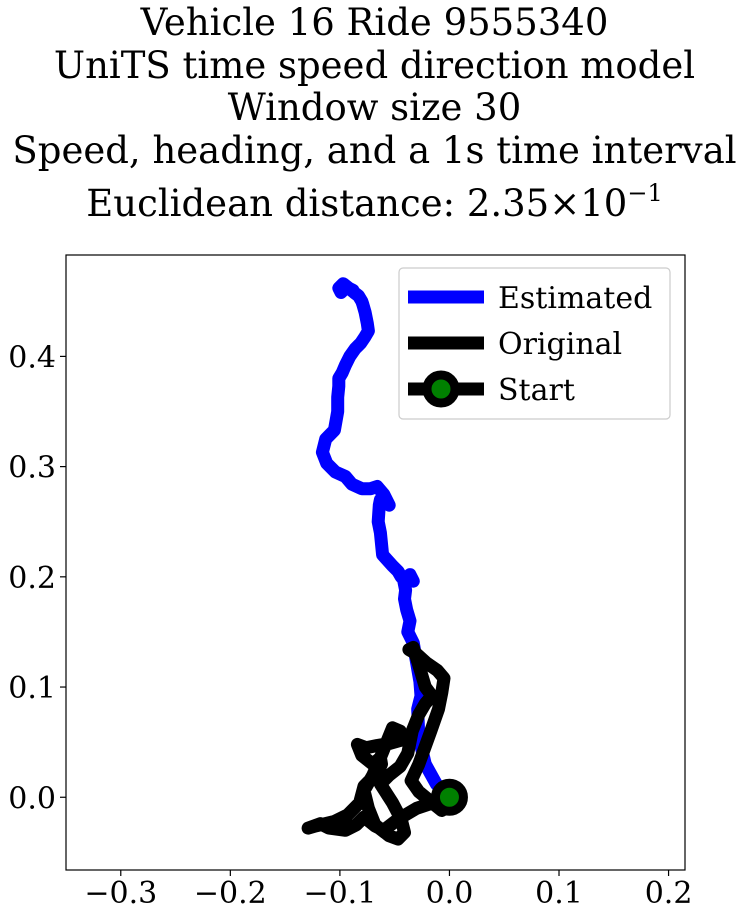  I want to click on start-marker, so click(449, 797).